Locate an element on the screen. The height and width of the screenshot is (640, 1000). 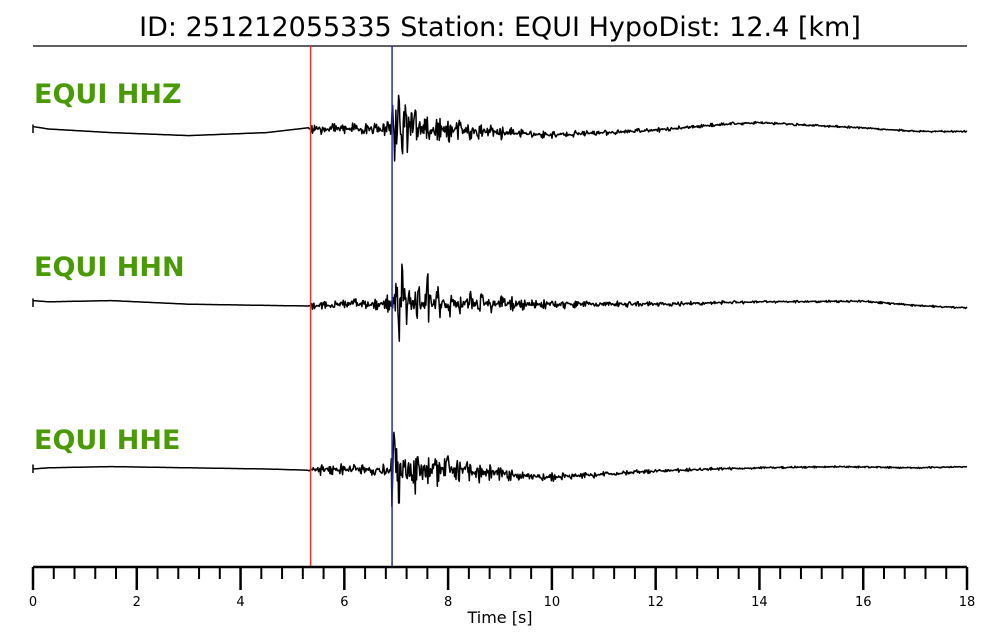
channel-label: EQUI HHE is located at coordinates (107, 440).